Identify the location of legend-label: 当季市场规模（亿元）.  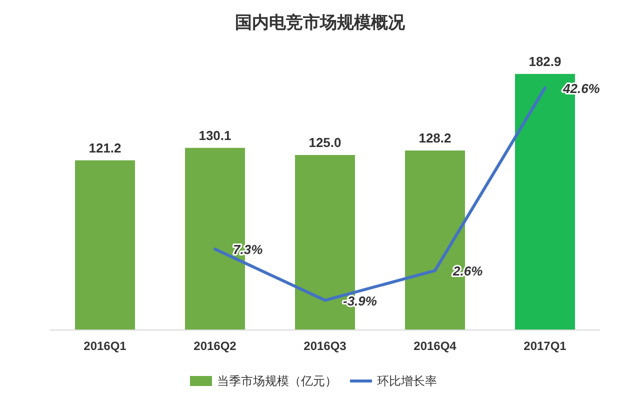
(277, 381).